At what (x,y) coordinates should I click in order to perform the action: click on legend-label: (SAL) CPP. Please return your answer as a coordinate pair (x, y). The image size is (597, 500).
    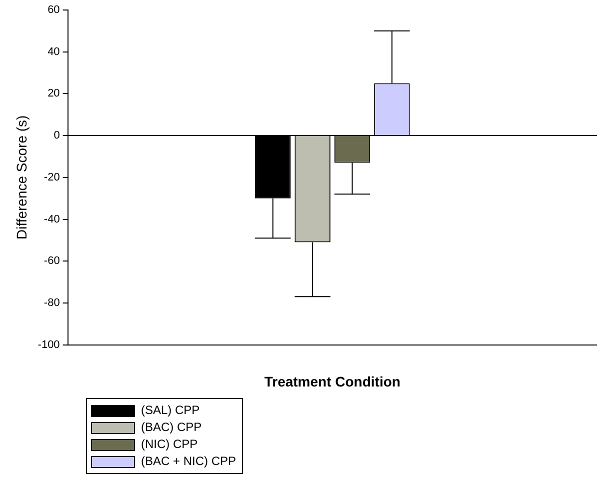
    Looking at the image, I should click on (170, 410).